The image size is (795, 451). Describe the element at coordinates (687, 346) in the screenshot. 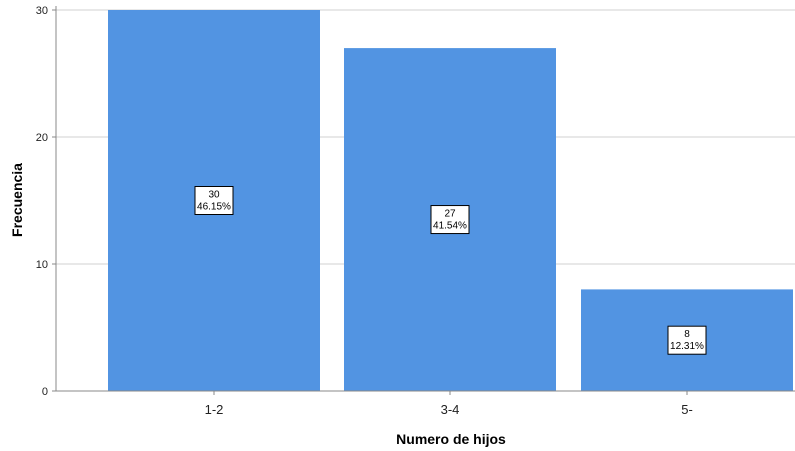

I see `data-label-percent-5-: 12.31%` at that location.